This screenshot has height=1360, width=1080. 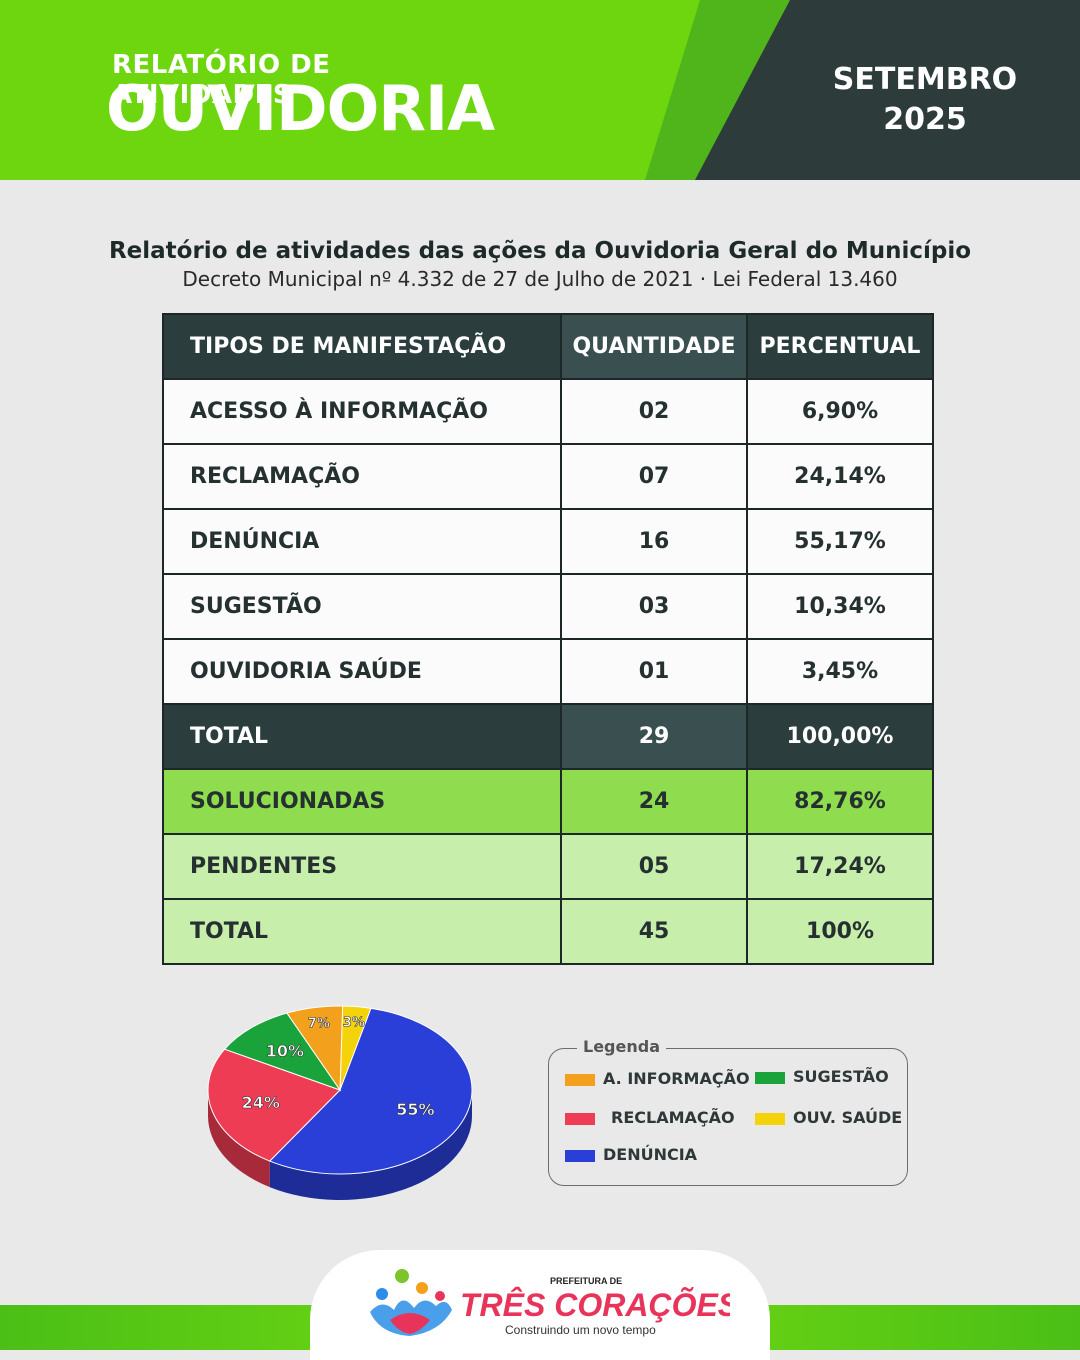 What do you see at coordinates (848, 1117) in the screenshot?
I see `legend-label-saude: OUV. SAÚDE` at bounding box center [848, 1117].